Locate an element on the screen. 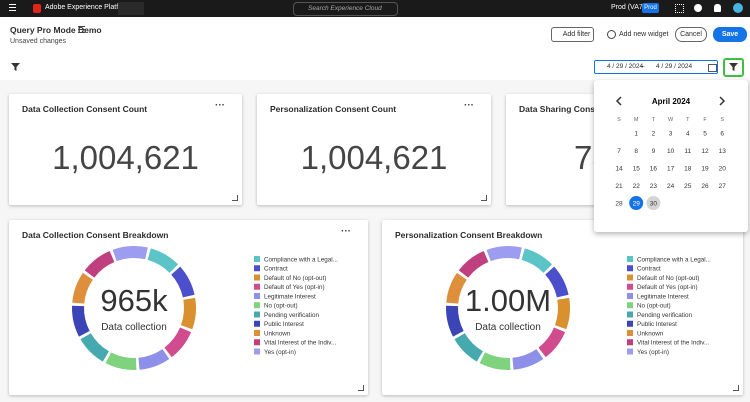 This screenshot has height=402, width=750. avatar is located at coordinates (738, 8).